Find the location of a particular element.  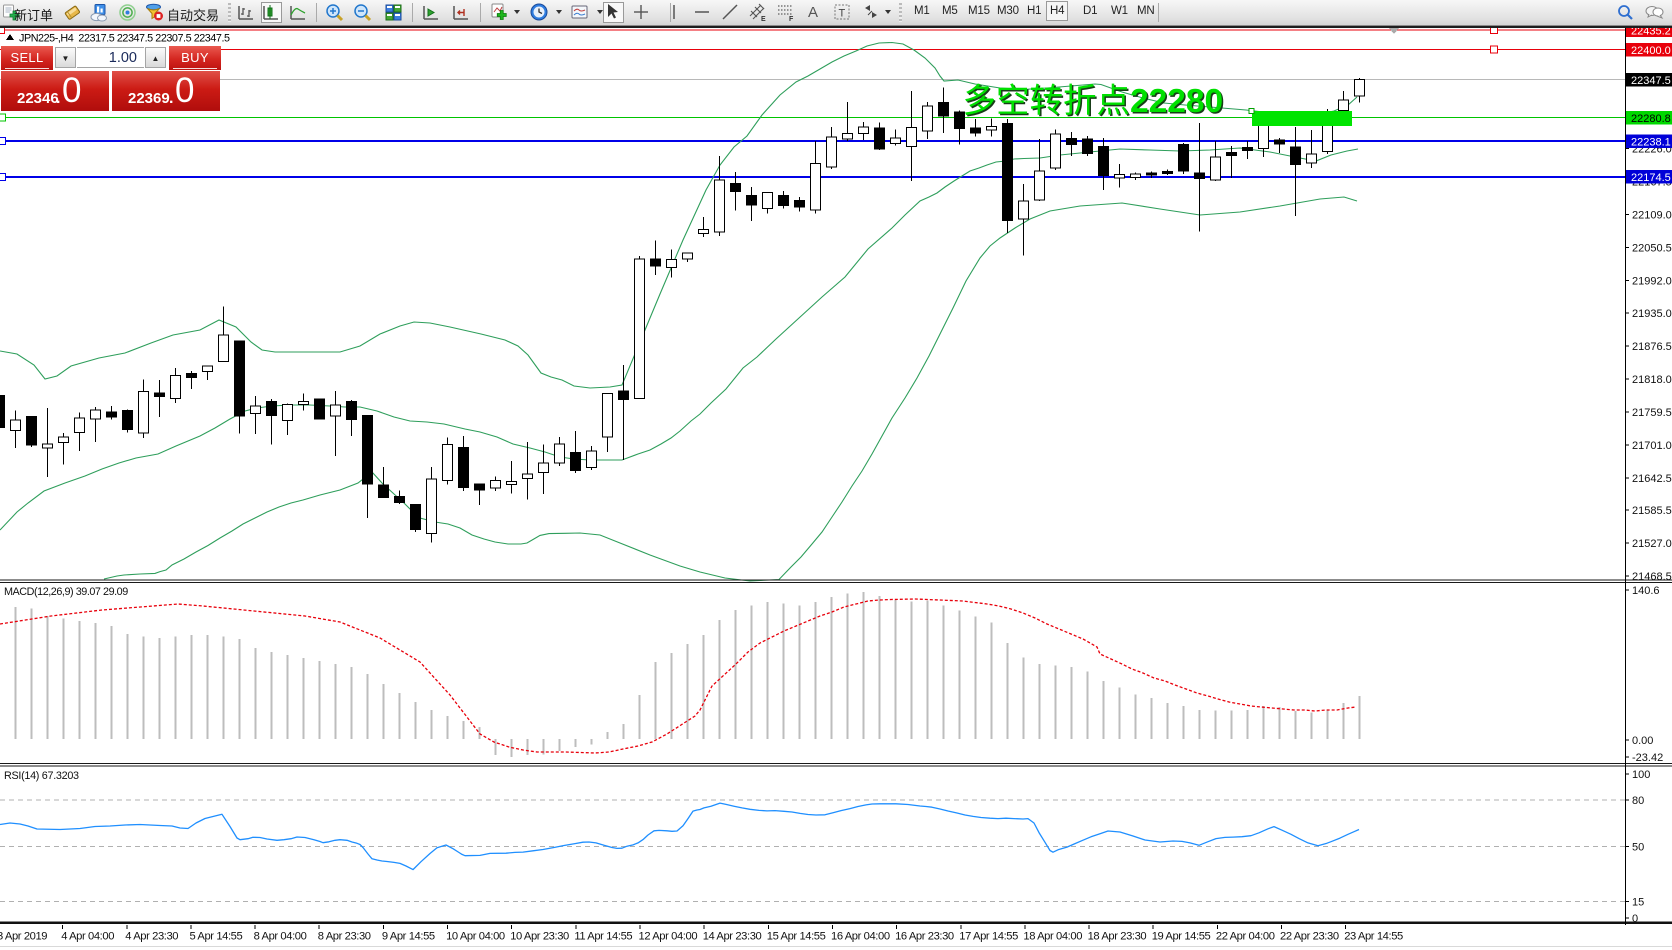

svg-text: 4 Apr 04:00 is located at coordinates (87, 937).